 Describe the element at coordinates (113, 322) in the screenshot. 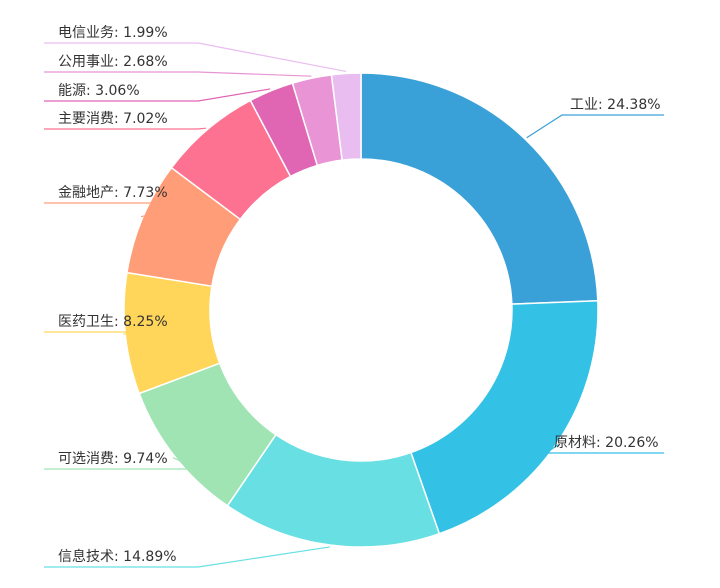

I see `slice-label-4: 医药卫生: 8.25%` at that location.